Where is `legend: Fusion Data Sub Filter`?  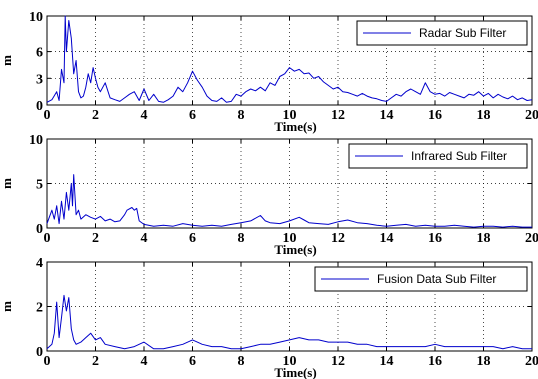
legend: Fusion Data Sub Filter is located at coordinates (421, 279).